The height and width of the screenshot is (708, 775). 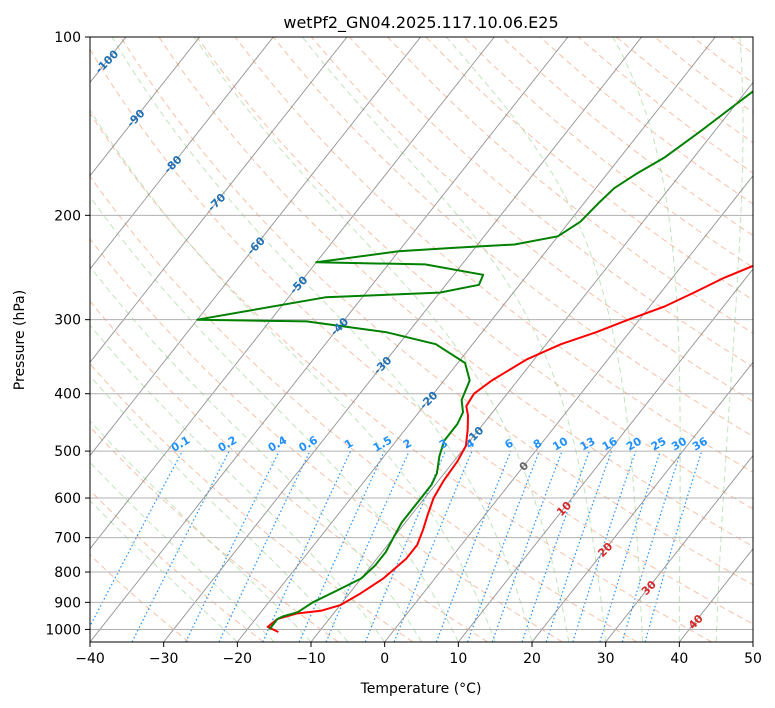 What do you see at coordinates (532, 659) in the screenshot?
I see `x-tick-label: 20` at bounding box center [532, 659].